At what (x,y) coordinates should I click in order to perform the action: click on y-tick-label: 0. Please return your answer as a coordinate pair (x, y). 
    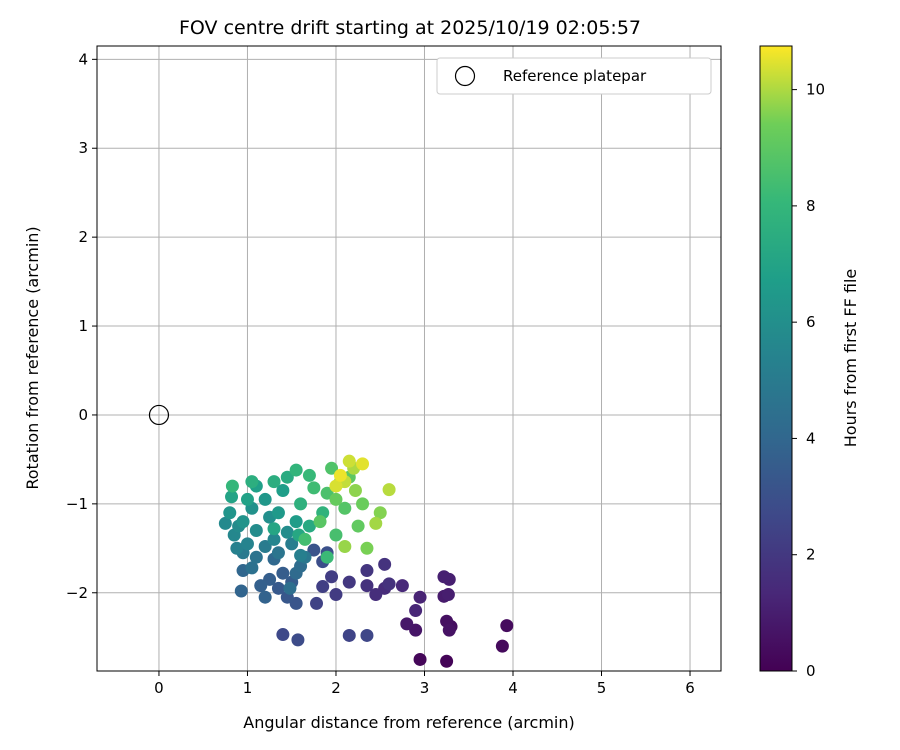
    Looking at the image, I should click on (83, 415).